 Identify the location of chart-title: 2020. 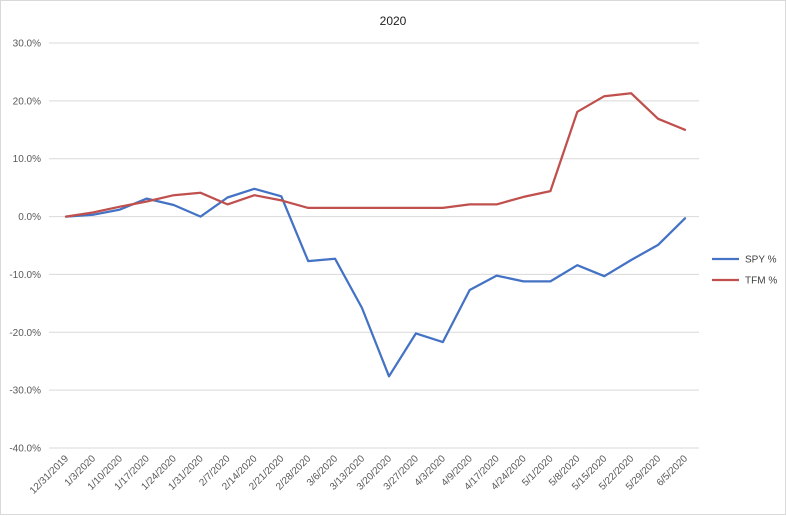
(393, 21).